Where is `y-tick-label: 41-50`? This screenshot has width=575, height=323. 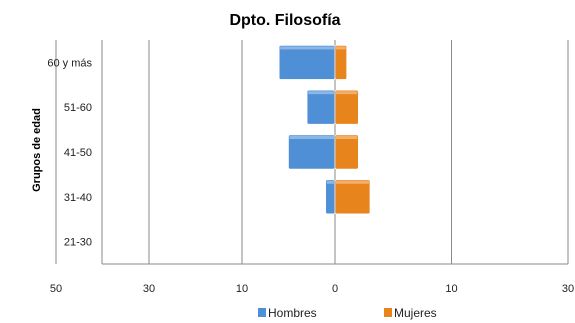
y-tick-label: 41-50 is located at coordinates (78, 153).